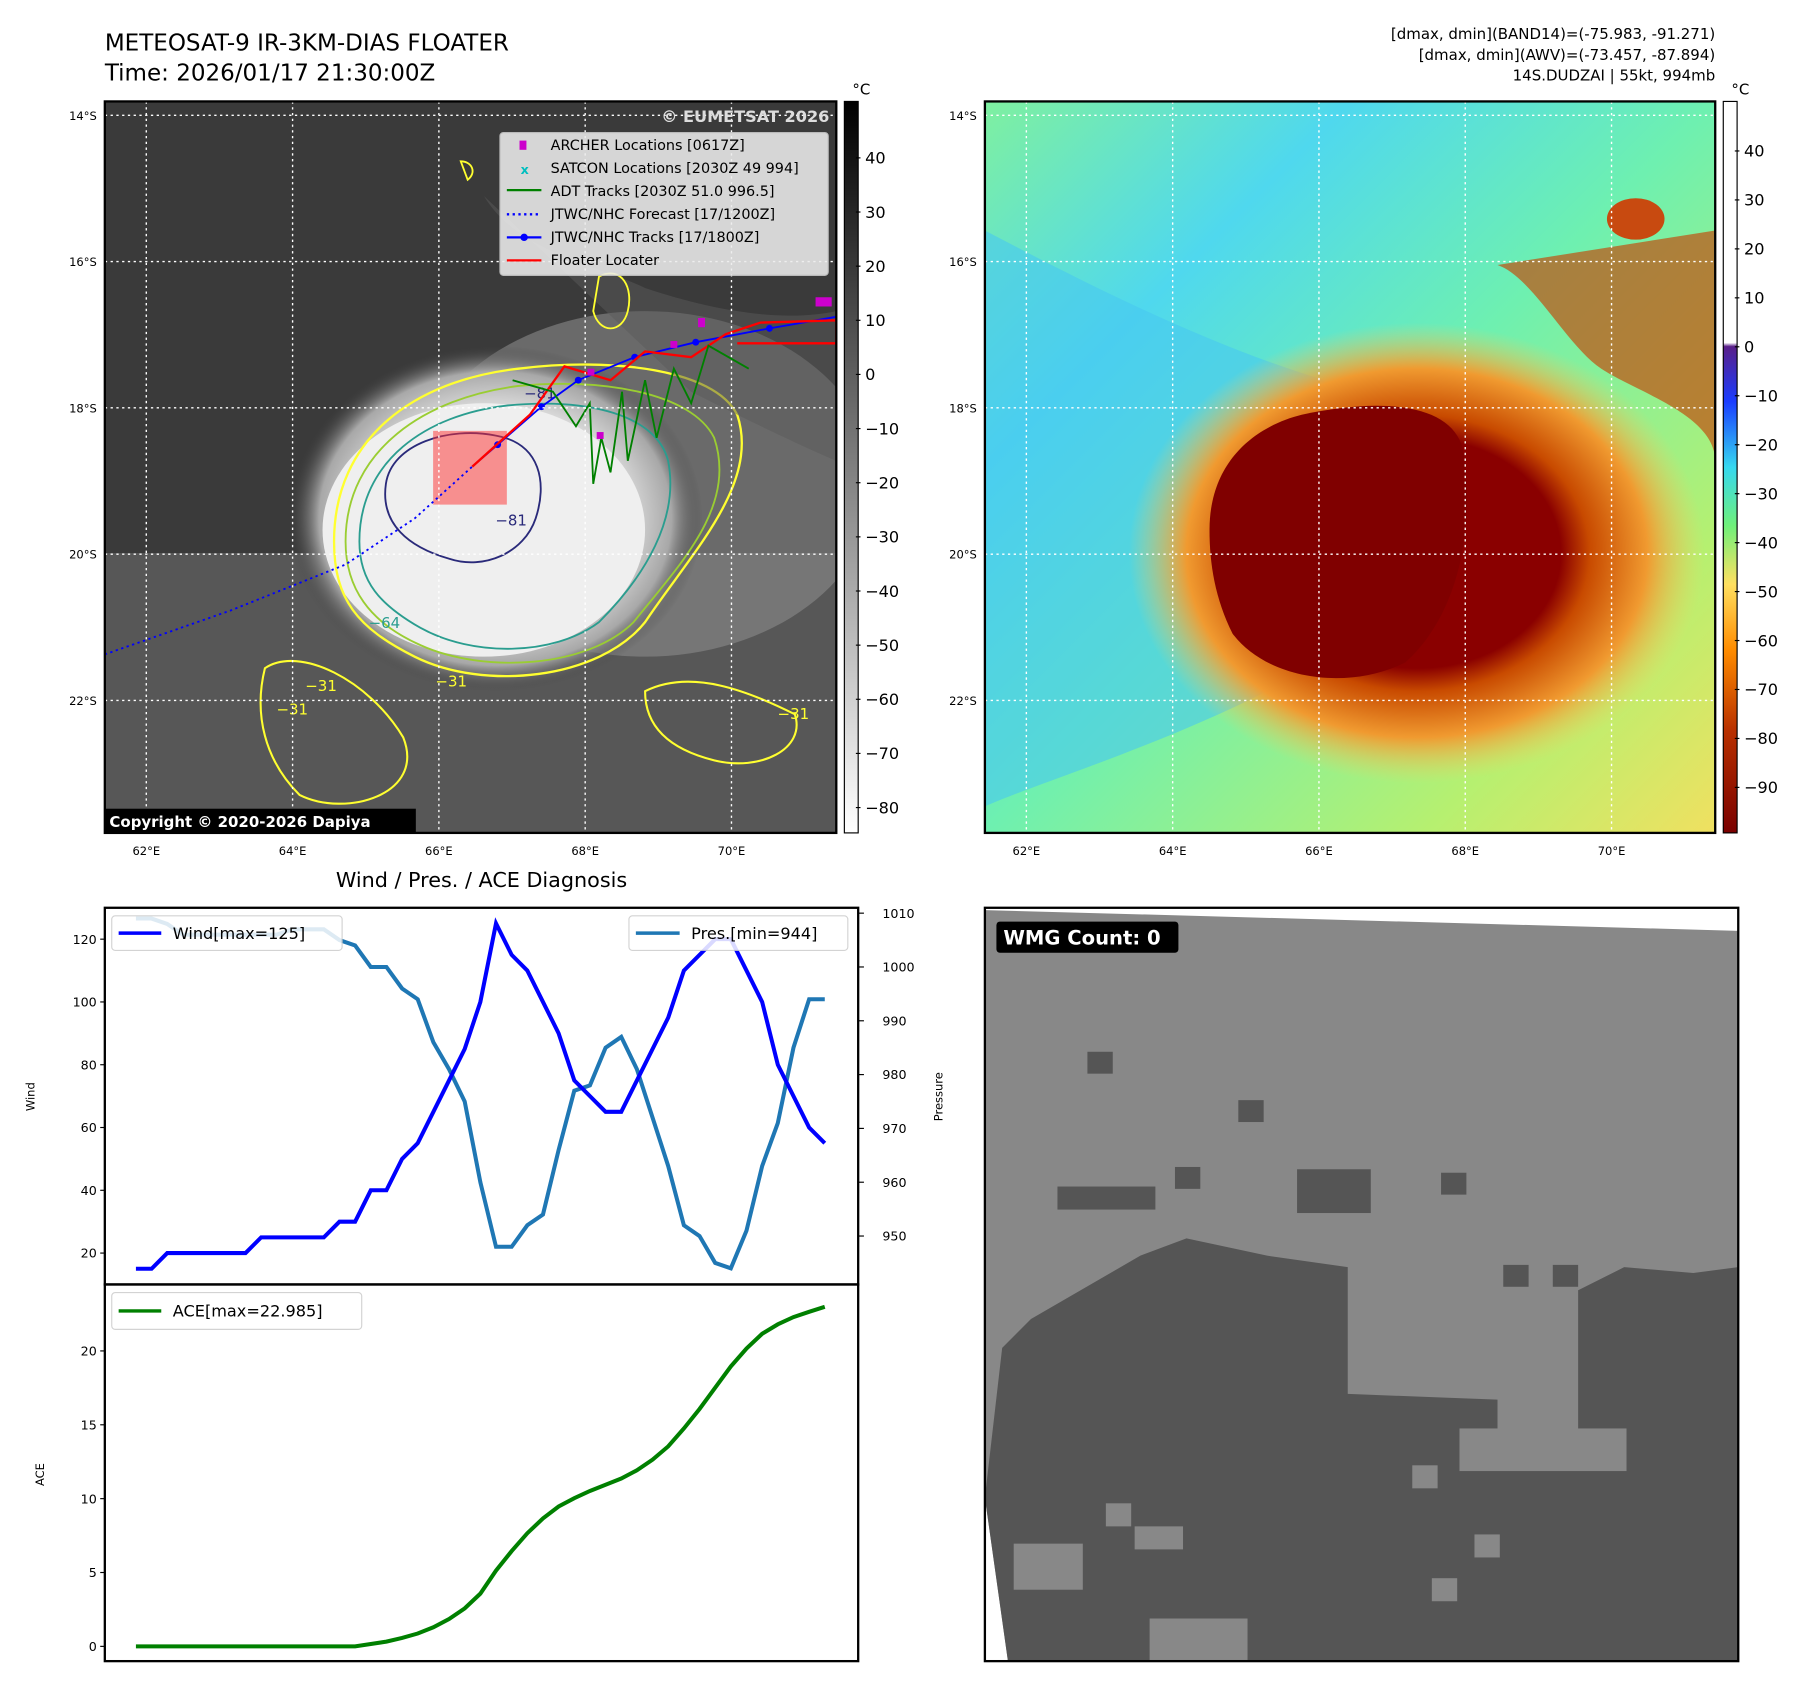 The width and height of the screenshot is (1797, 1690). What do you see at coordinates (1614, 76) in the screenshot?
I see `svg-text: 14S.DUDZAI | 55kt, 994mb` at bounding box center [1614, 76].